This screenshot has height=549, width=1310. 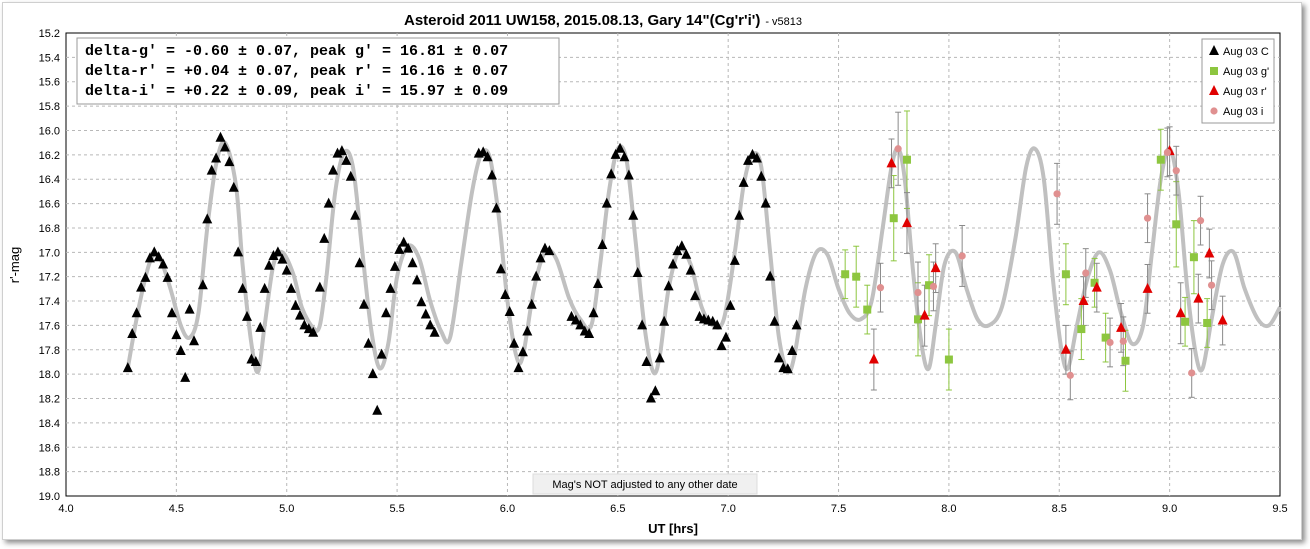 What do you see at coordinates (1238, 81) in the screenshot?
I see `legend: Aug 03 C Aug 03 g' Aug 03 r' Aug 03 i` at bounding box center [1238, 81].